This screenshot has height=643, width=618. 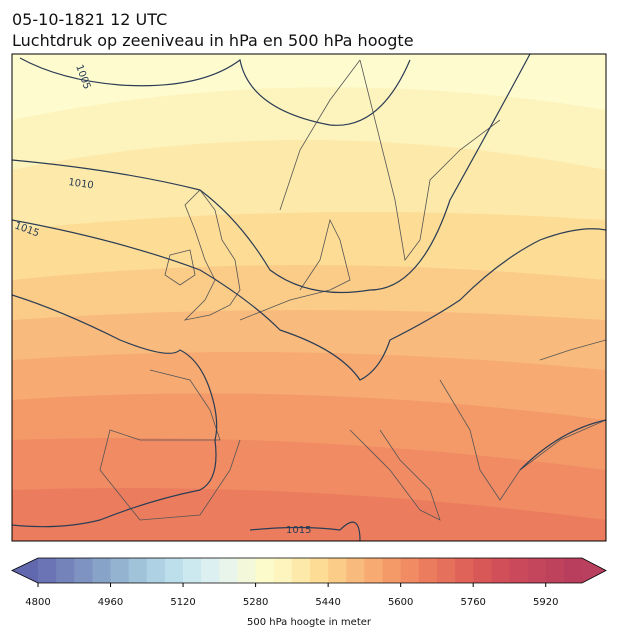 What do you see at coordinates (89, 19) in the screenshot?
I see `title: 05-10-1821 12 UTC` at bounding box center [89, 19].